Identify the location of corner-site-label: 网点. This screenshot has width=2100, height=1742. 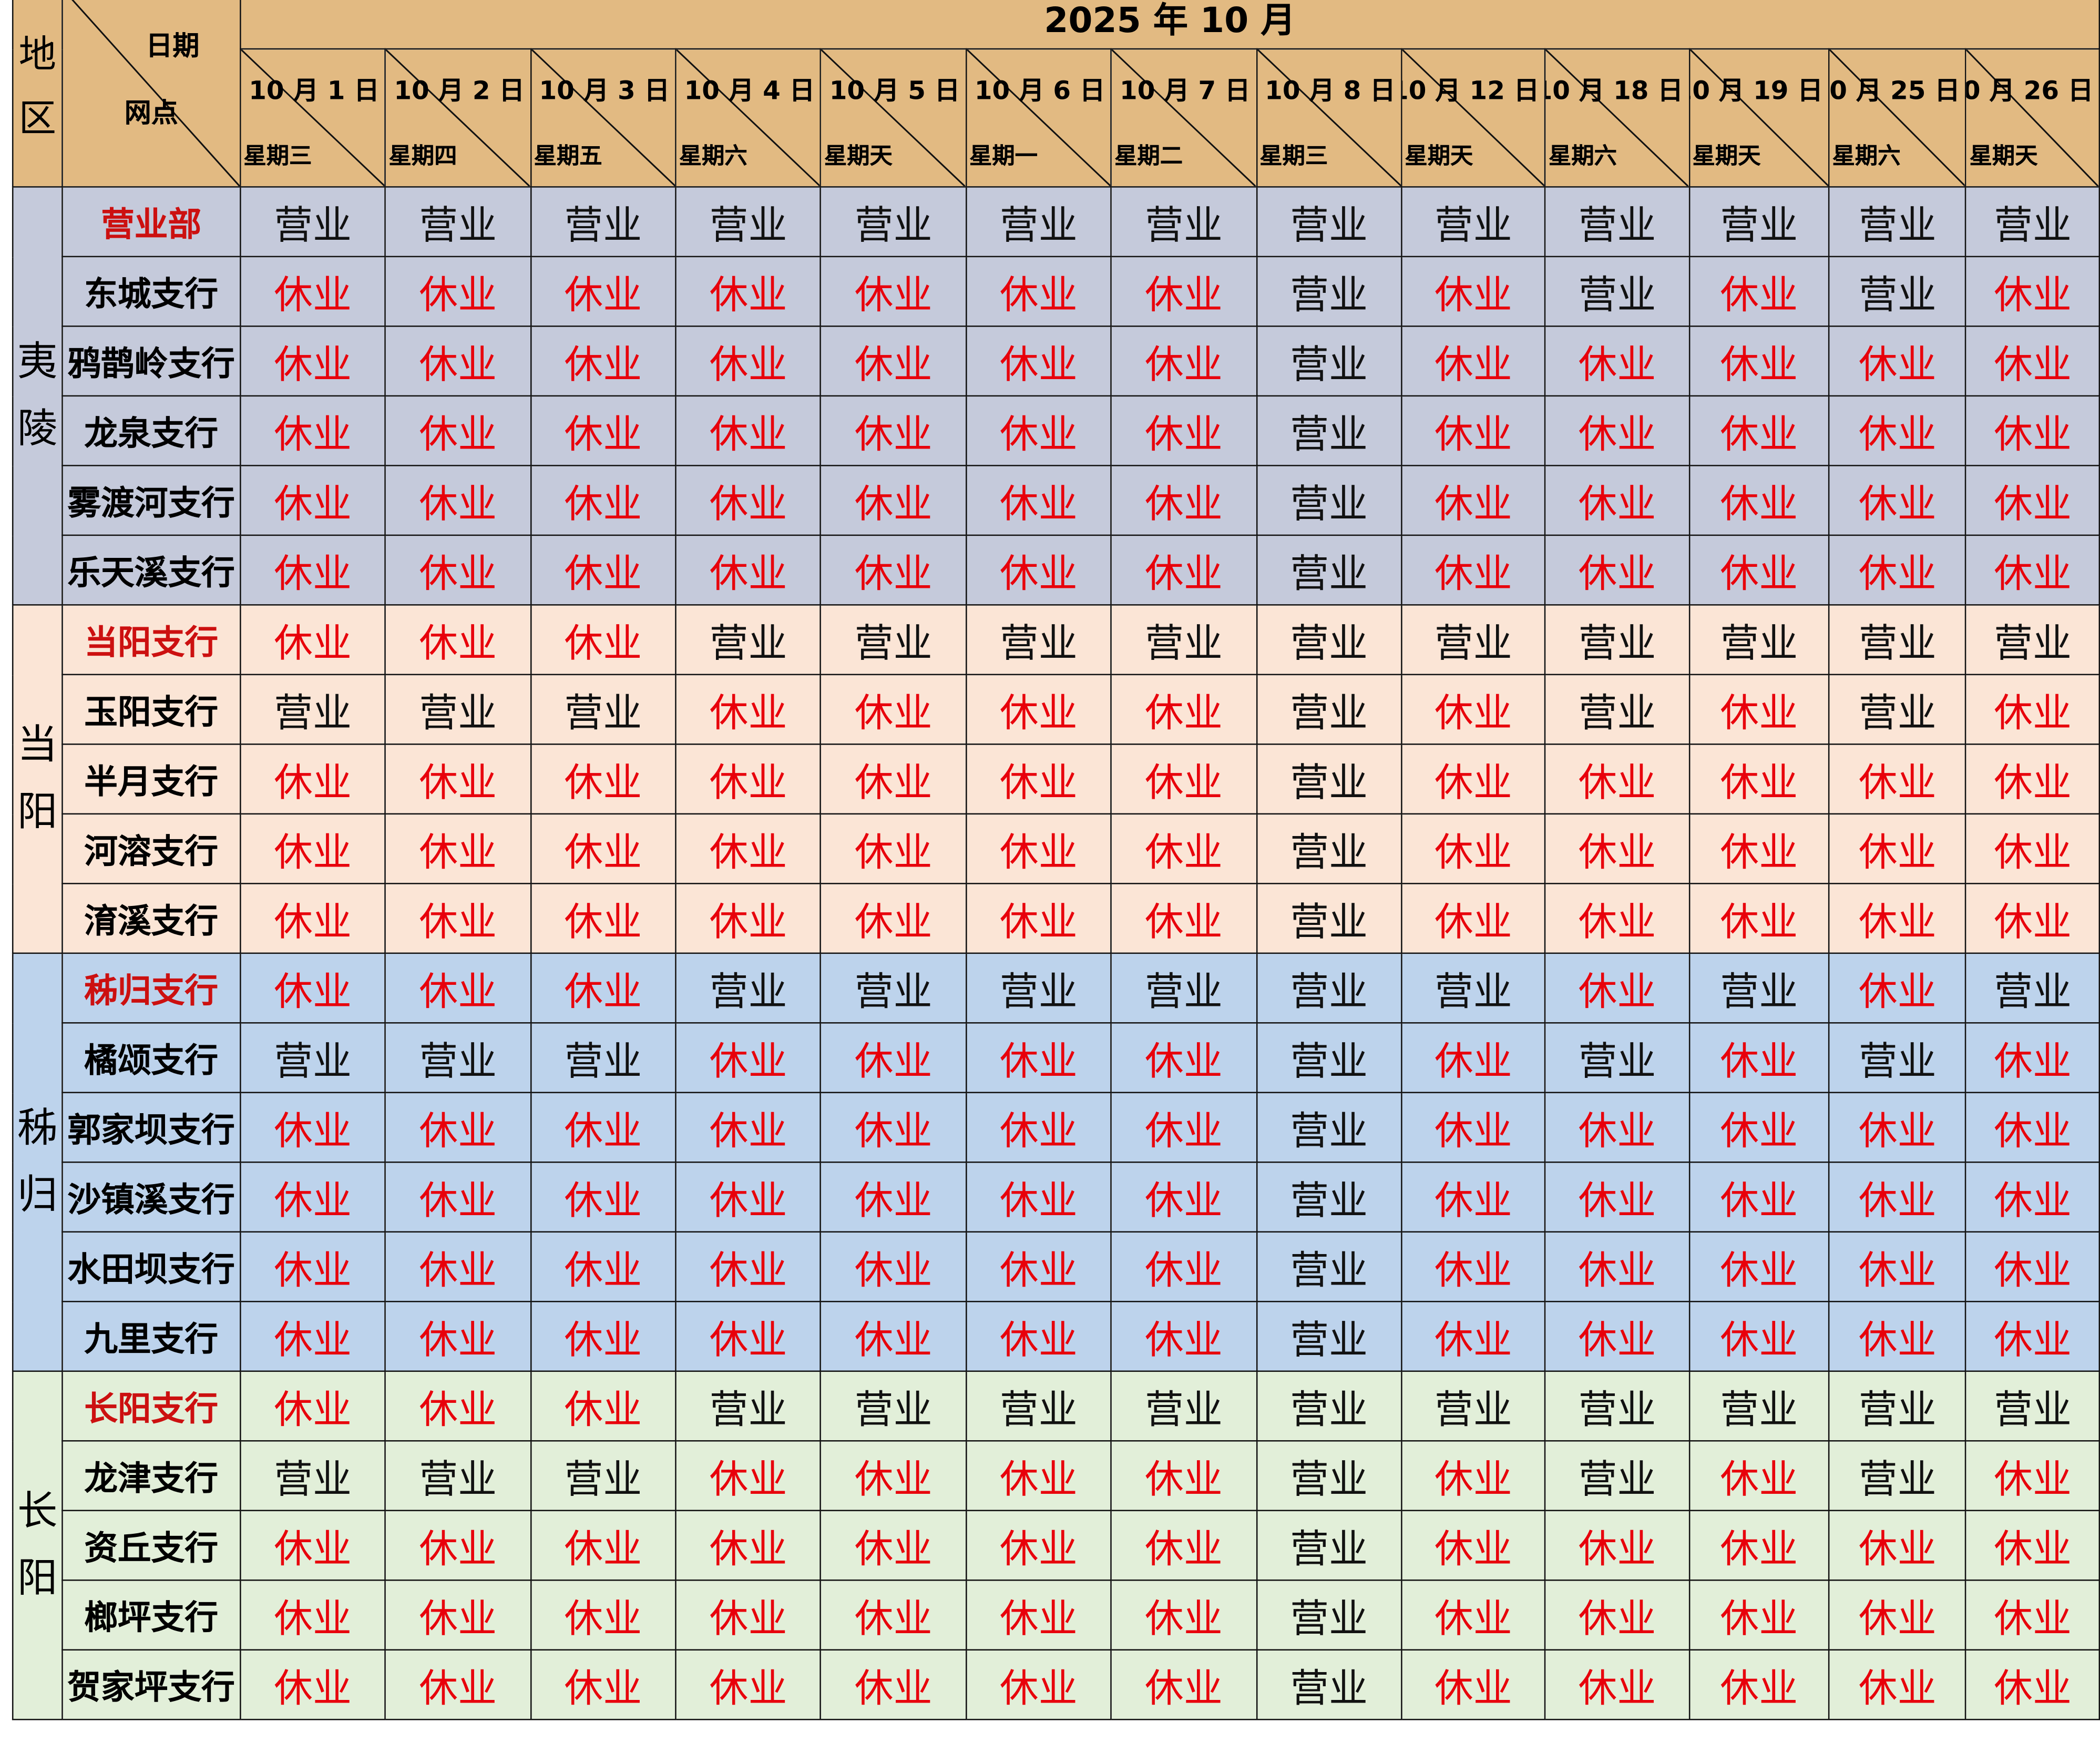
(151, 112).